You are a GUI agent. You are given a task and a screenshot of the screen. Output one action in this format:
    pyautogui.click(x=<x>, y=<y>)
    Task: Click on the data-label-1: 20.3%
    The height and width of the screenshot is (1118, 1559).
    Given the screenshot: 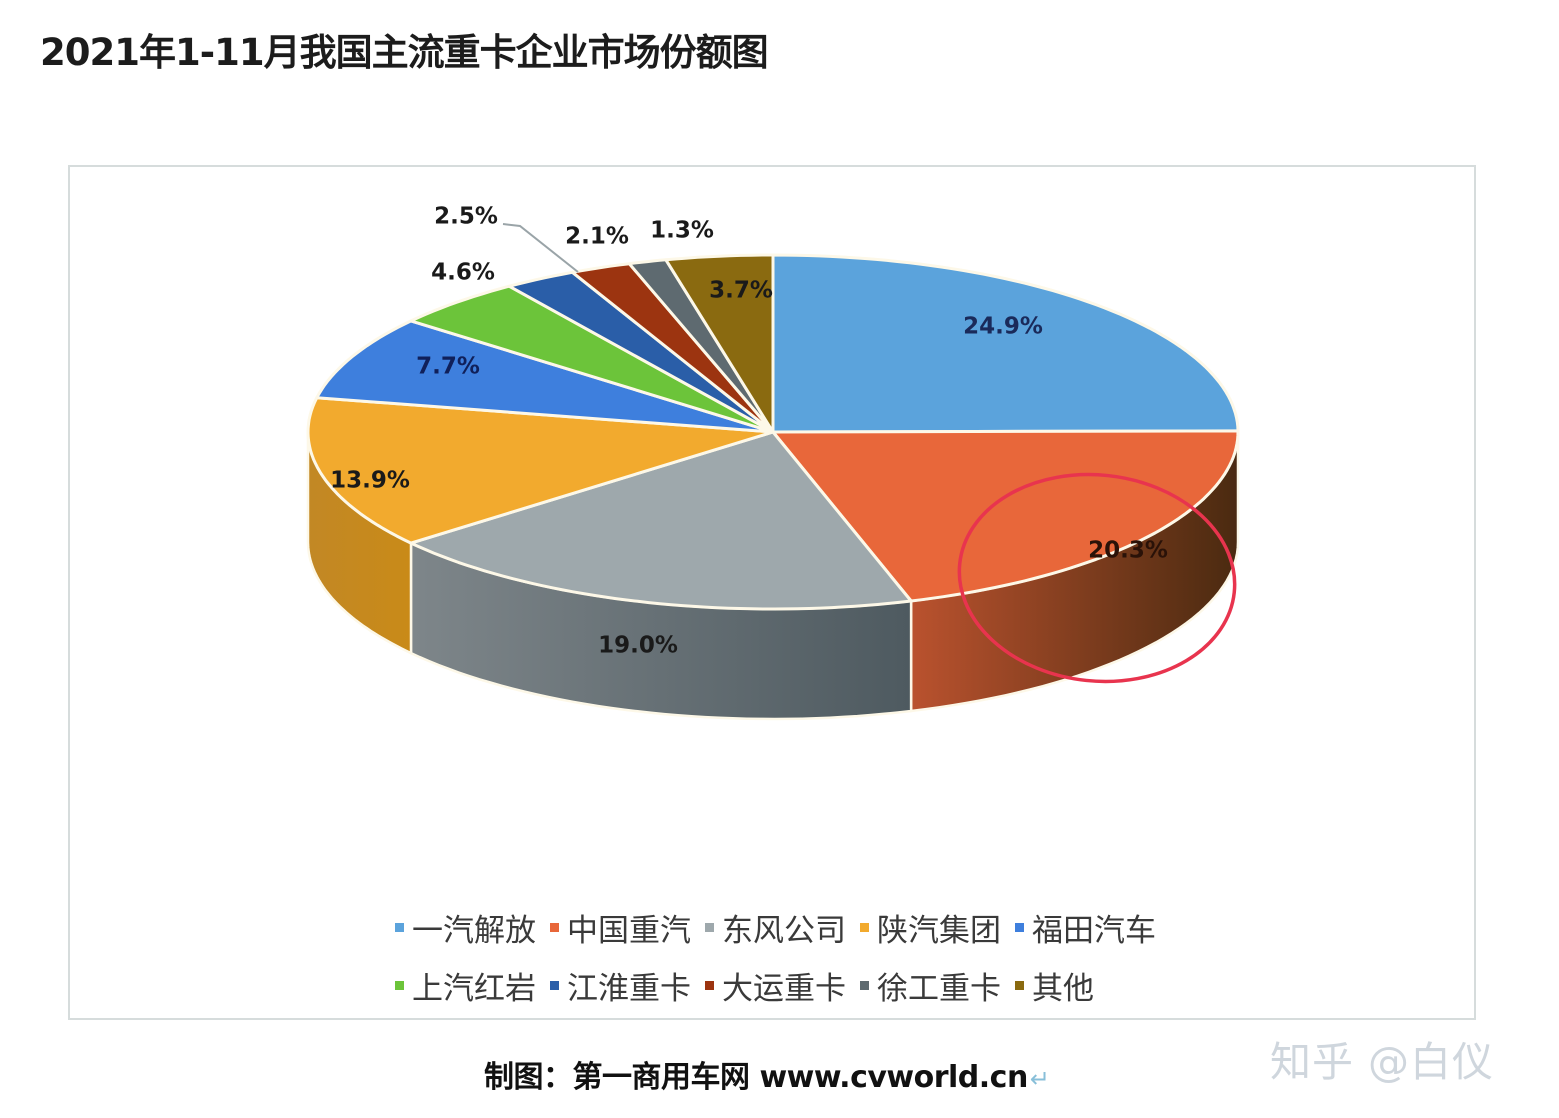 What is the action you would take?
    pyautogui.click(x=1128, y=551)
    